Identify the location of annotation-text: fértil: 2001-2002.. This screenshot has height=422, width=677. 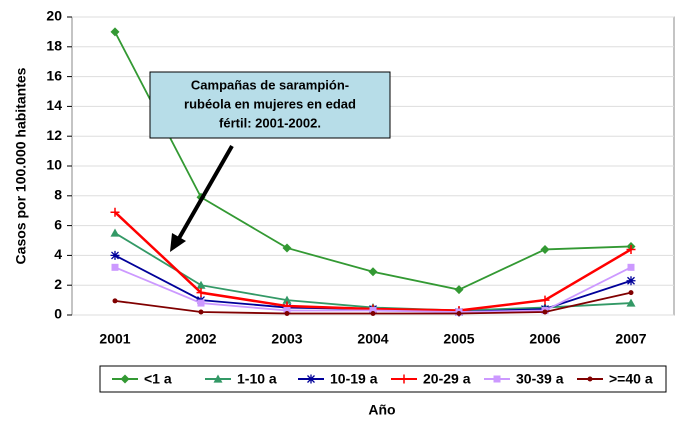
(270, 122).